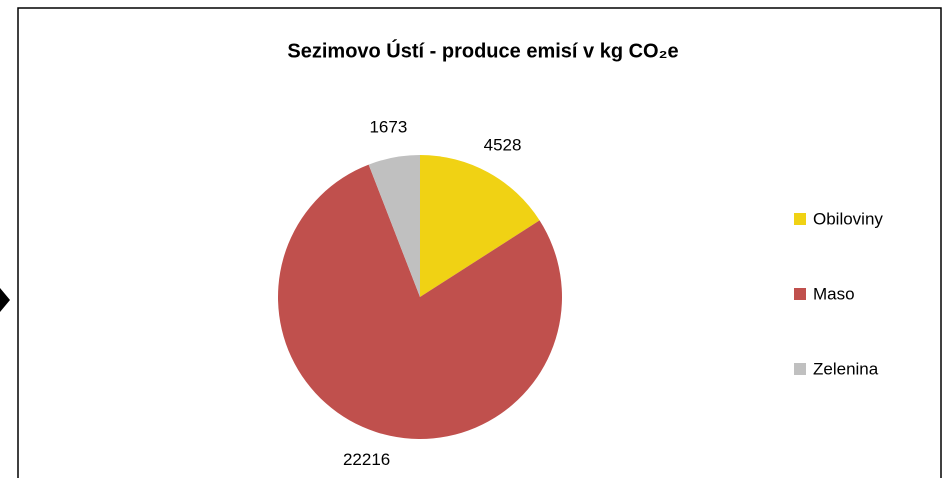 This screenshot has width=943, height=478. What do you see at coordinates (503, 145) in the screenshot?
I see `data-label: 4528` at bounding box center [503, 145].